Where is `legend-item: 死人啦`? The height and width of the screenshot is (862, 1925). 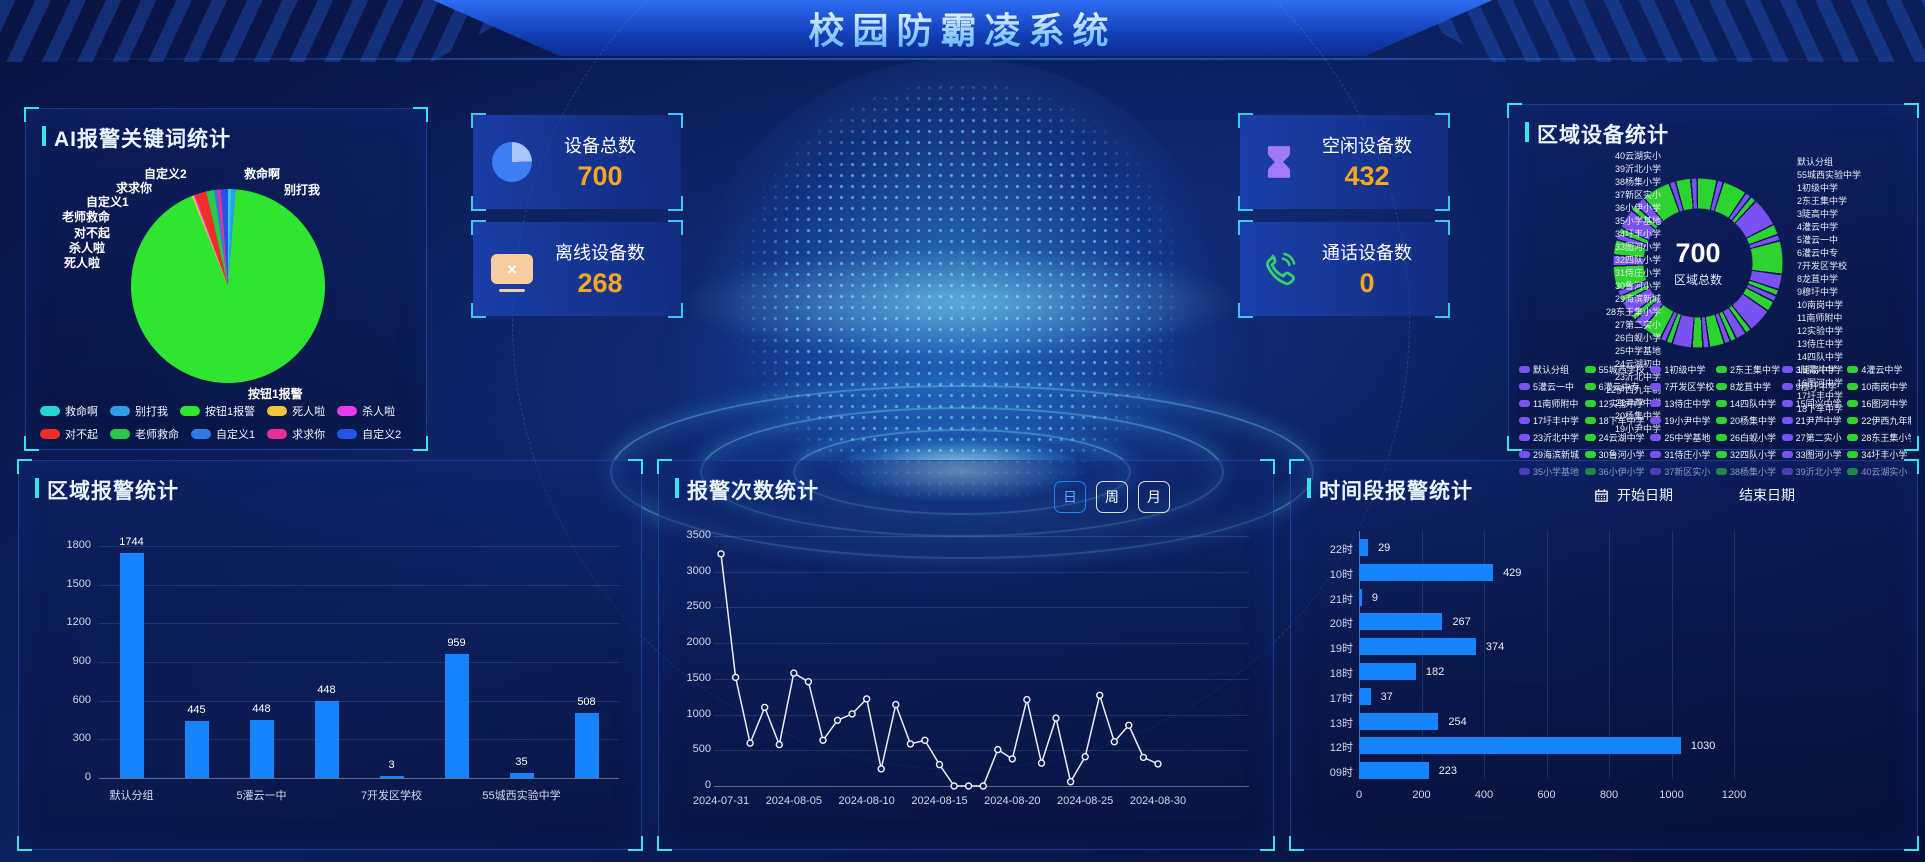
legend-item: 死人啦 is located at coordinates (296, 411).